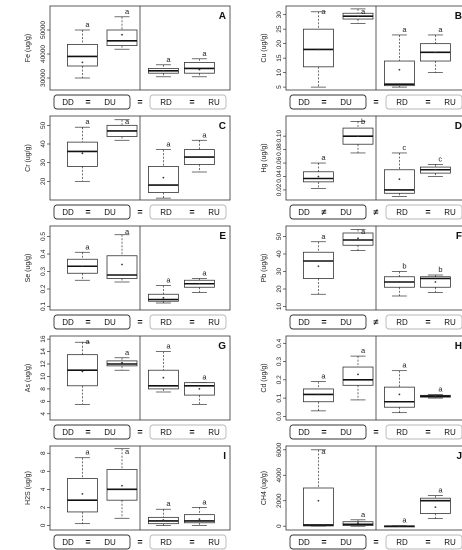 Image resolution: width=462 pixels, height=550 pixels. Describe the element at coordinates (222, 236) in the screenshot. I see `panel-letter: E` at that location.